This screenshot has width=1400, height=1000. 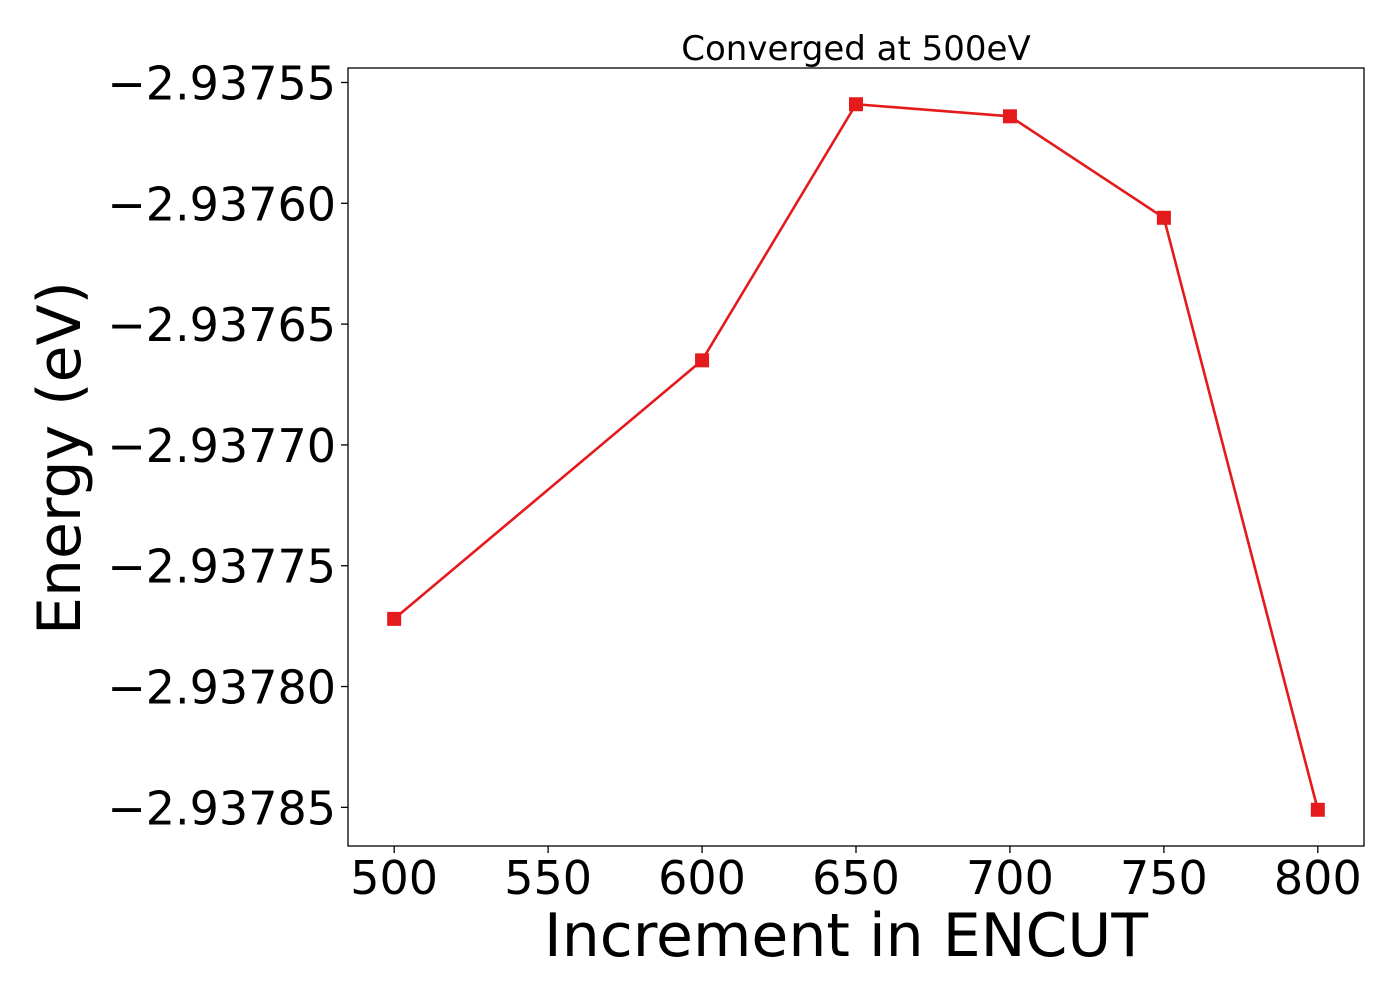 What do you see at coordinates (221, 688) in the screenshot?
I see `y-tick-label: −2.93780` at bounding box center [221, 688].